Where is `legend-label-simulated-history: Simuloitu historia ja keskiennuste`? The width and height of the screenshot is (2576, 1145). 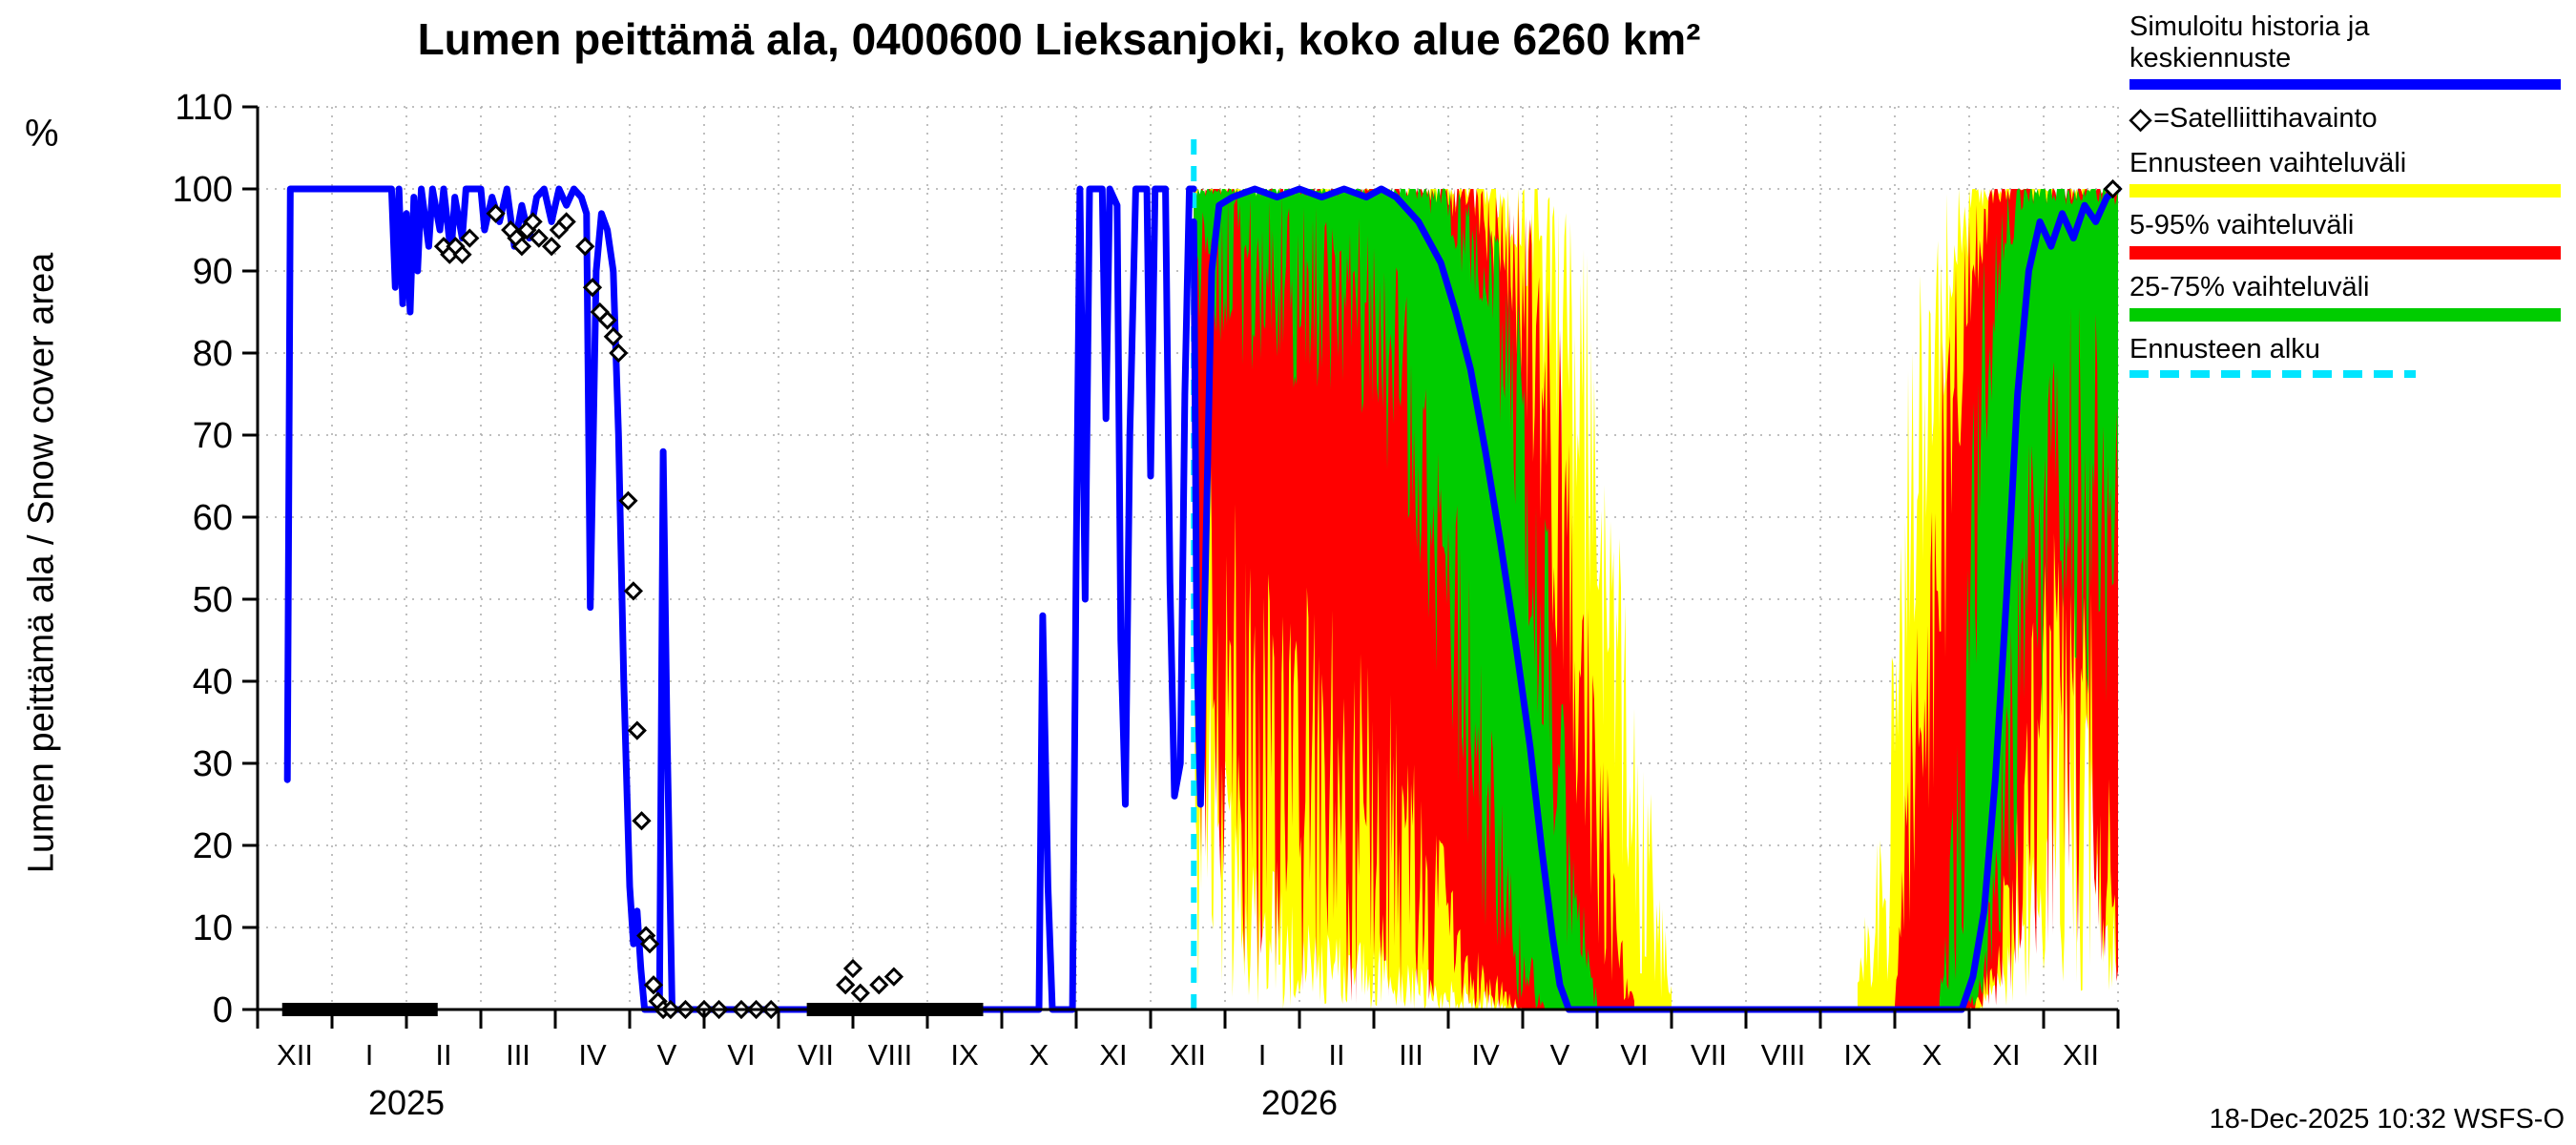
legend-label-simulated-history: Simuloitu historia ja keskiennuste is located at coordinates (2249, 43).